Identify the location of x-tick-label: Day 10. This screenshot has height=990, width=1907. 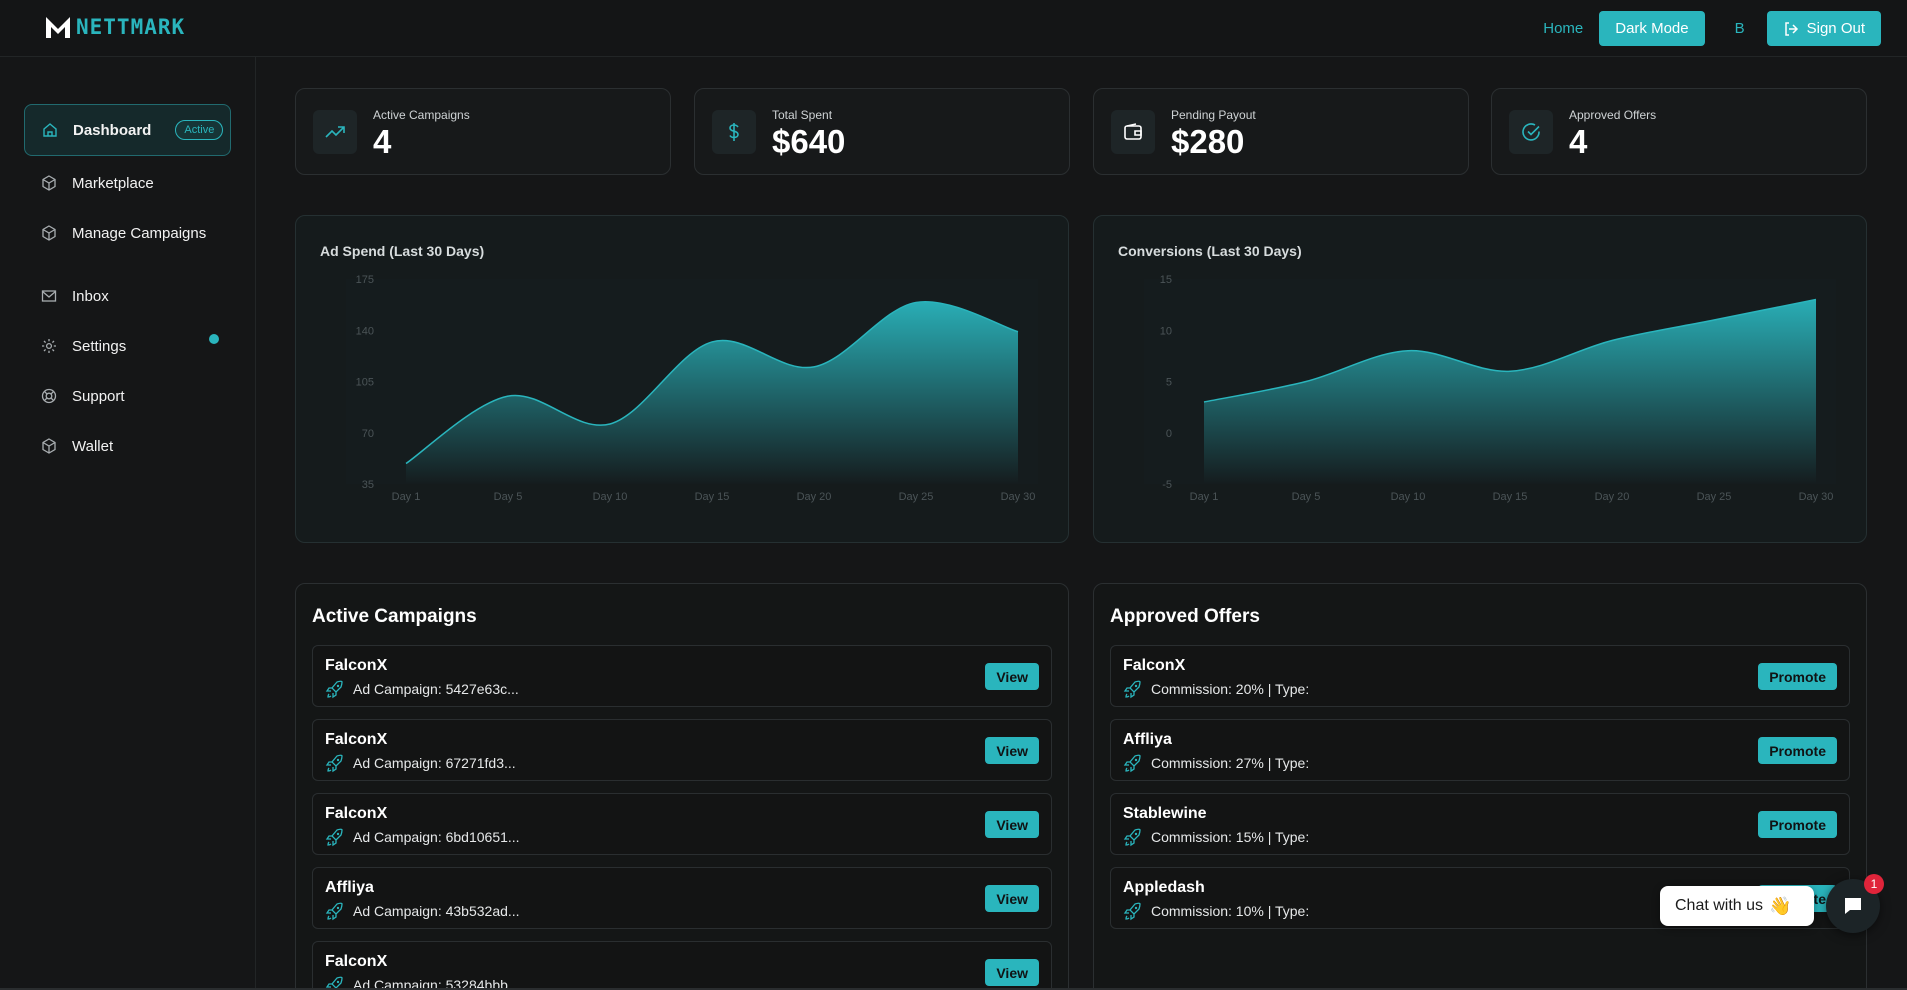
(1408, 497).